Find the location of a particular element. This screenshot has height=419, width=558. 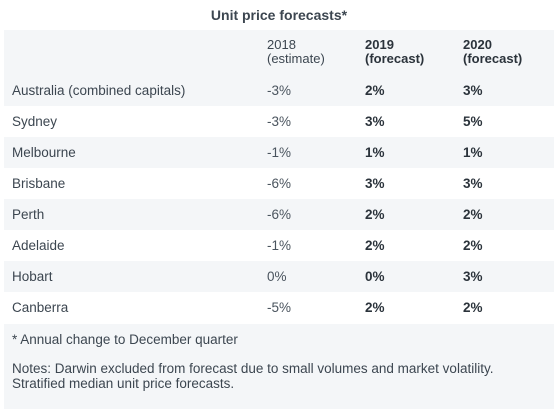

column-header-2018-year: 2018 is located at coordinates (281, 44).